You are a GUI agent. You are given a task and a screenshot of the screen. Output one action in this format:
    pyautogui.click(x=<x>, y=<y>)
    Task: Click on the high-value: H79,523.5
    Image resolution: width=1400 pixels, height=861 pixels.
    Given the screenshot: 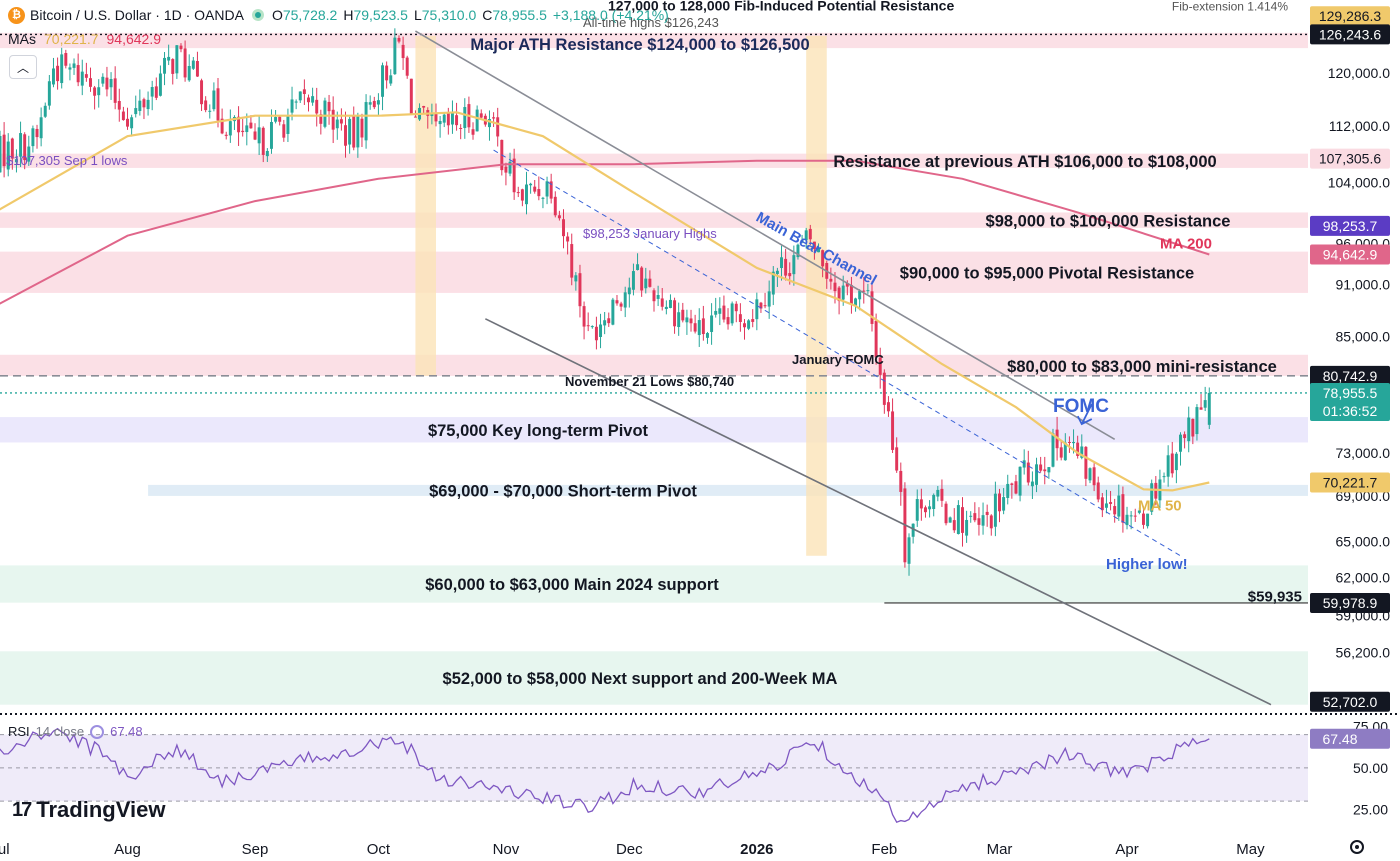 What is the action you would take?
    pyautogui.click(x=375, y=15)
    